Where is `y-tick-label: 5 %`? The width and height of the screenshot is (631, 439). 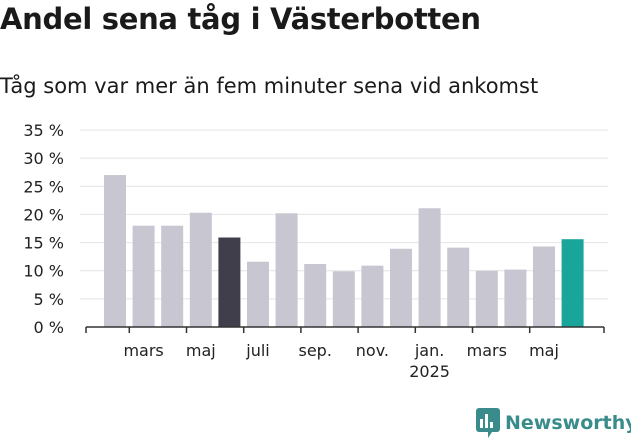
y-tick-label: 5 % is located at coordinates (49, 299).